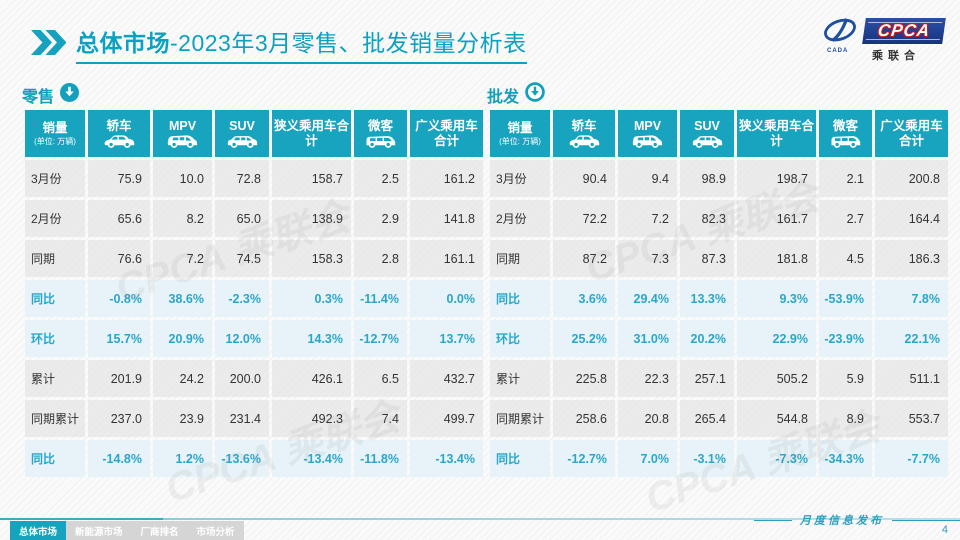 This screenshot has width=960, height=540. I want to click on value-cell: 186.3, so click(911, 258).